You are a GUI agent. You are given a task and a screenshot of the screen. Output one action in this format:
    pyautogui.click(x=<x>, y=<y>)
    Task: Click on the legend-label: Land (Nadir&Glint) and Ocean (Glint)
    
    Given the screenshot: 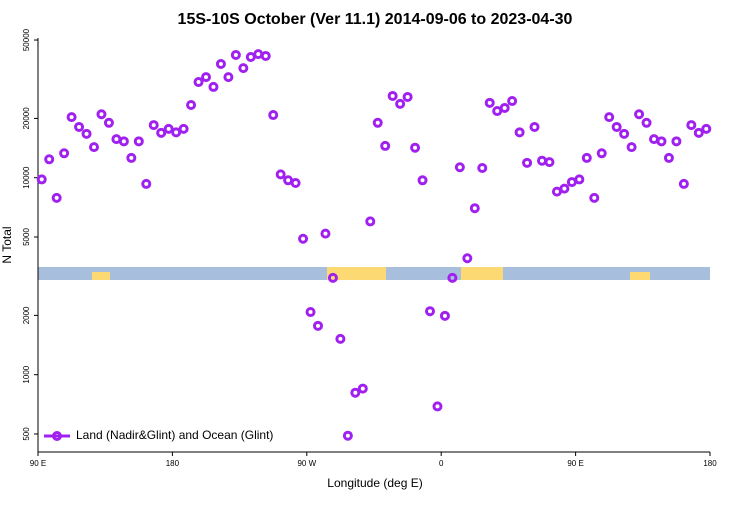 What is the action you would take?
    pyautogui.click(x=174, y=435)
    